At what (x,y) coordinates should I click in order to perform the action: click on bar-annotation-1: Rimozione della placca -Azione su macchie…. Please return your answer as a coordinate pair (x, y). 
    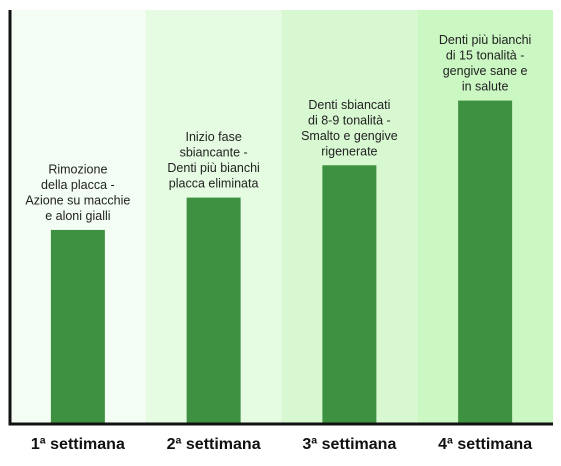
    Looking at the image, I should click on (77, 192).